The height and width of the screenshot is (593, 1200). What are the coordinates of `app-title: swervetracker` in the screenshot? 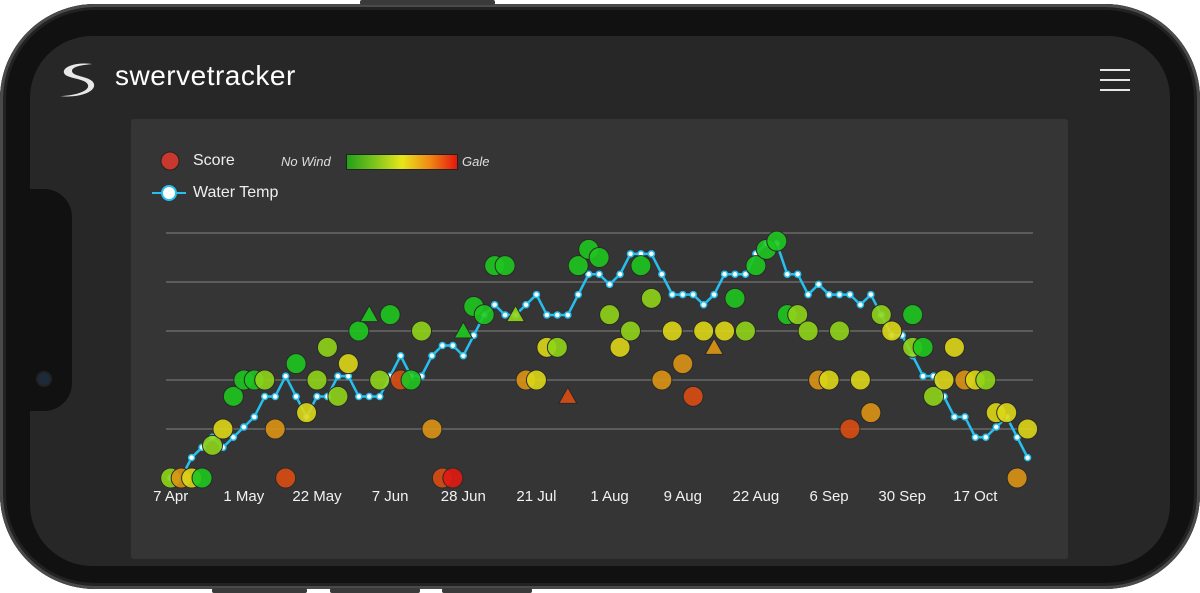 It's located at (205, 75).